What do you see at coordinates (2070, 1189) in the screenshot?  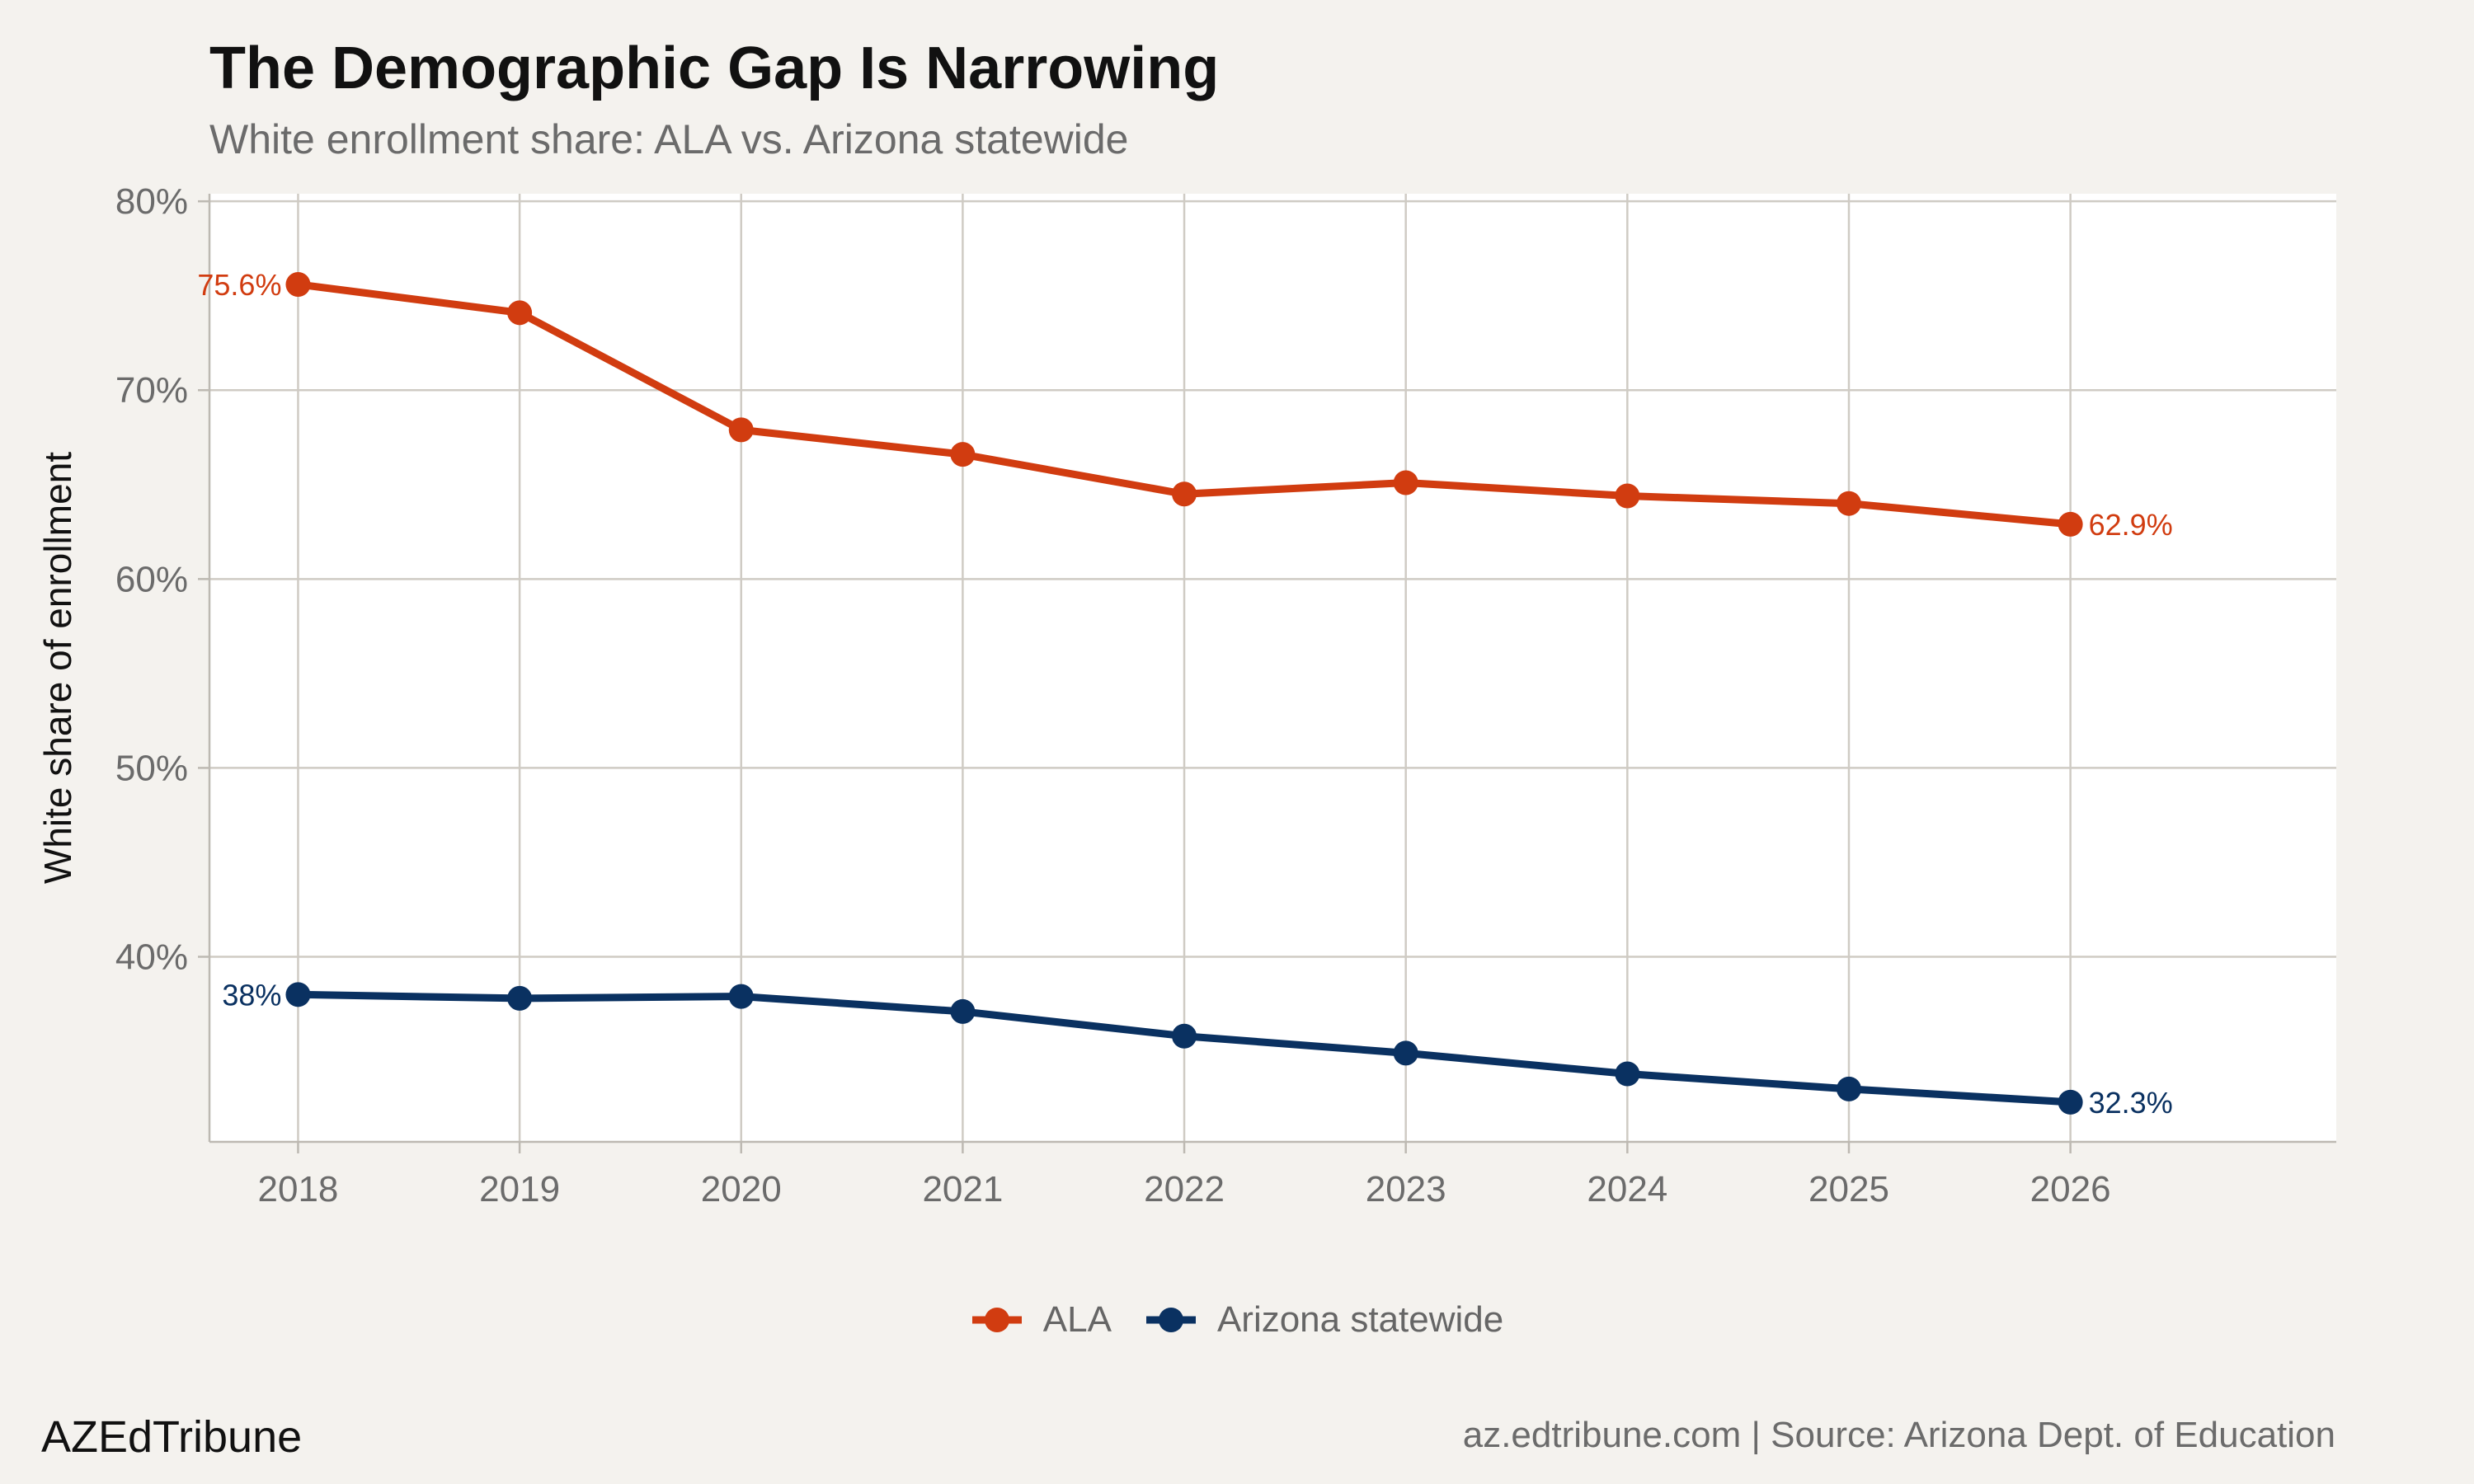 I see `x-tick-label: 2026` at bounding box center [2070, 1189].